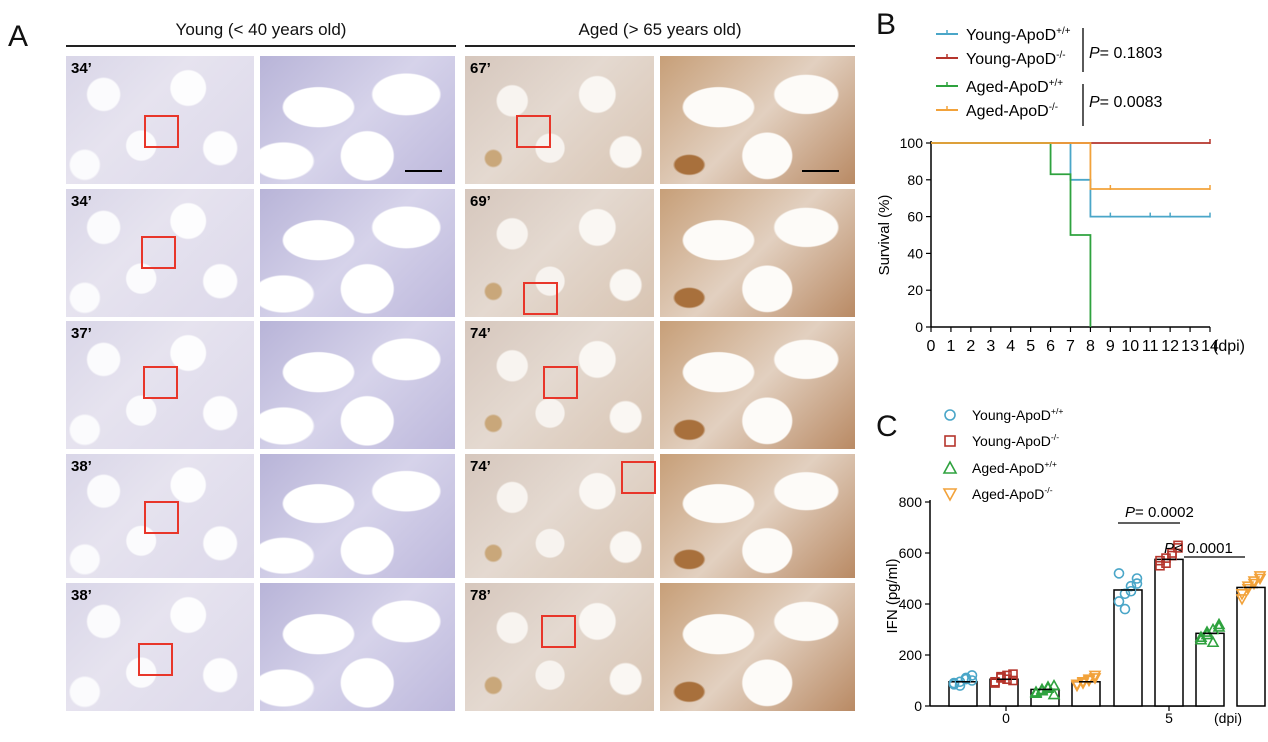 This screenshot has width=1268, height=742. What do you see at coordinates (160, 647) in the screenshot?
I see `young-overview-tile-5: 38’` at bounding box center [160, 647].